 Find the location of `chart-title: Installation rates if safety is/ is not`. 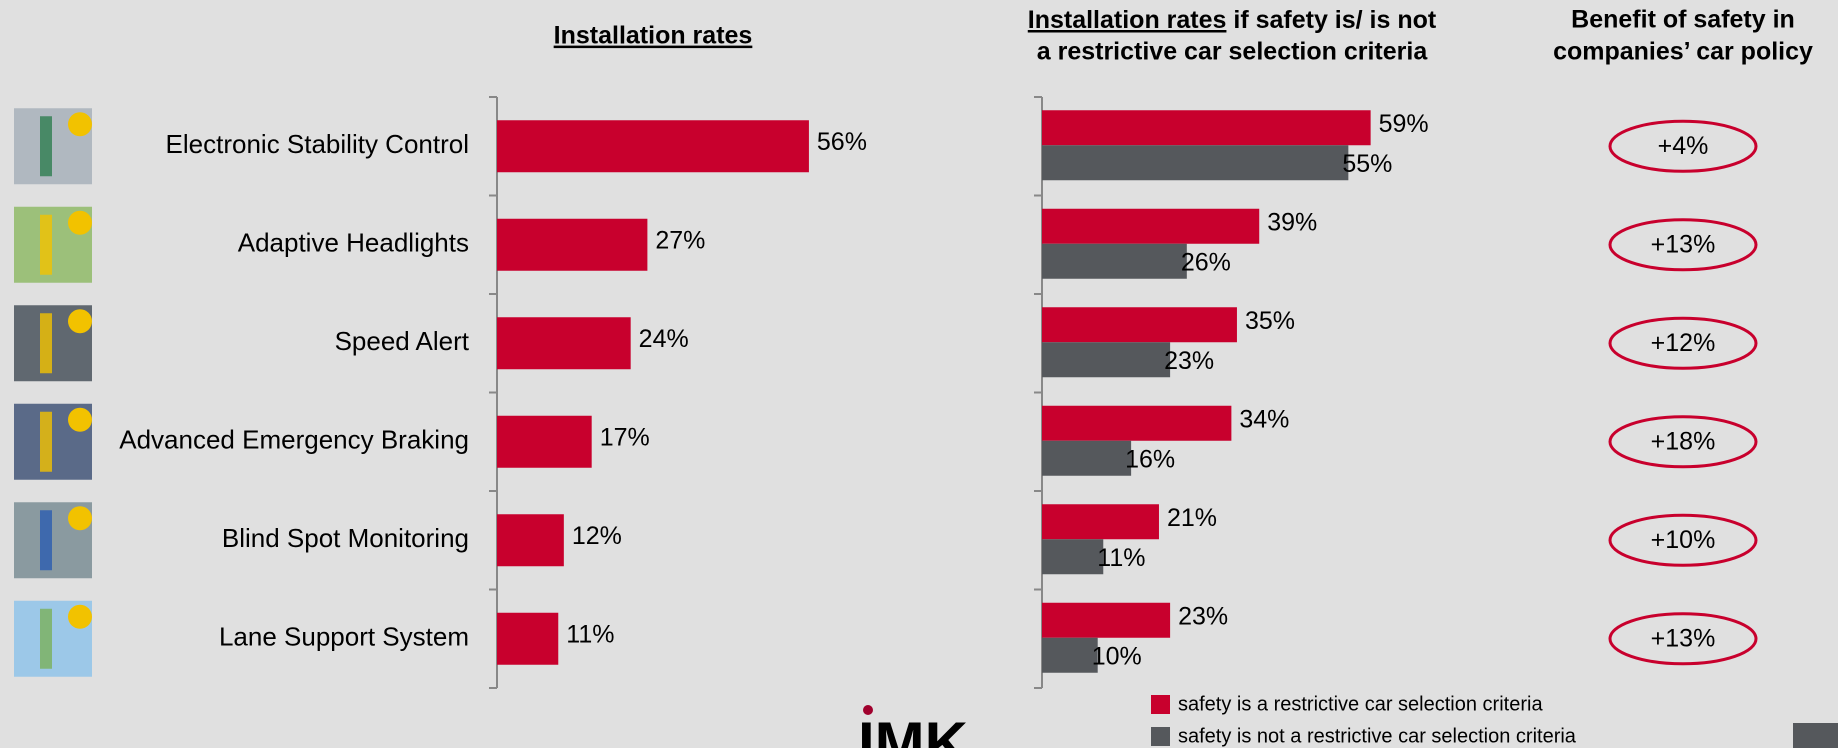

chart-title: Installation rates if safety is/ is not is located at coordinates (1232, 20).